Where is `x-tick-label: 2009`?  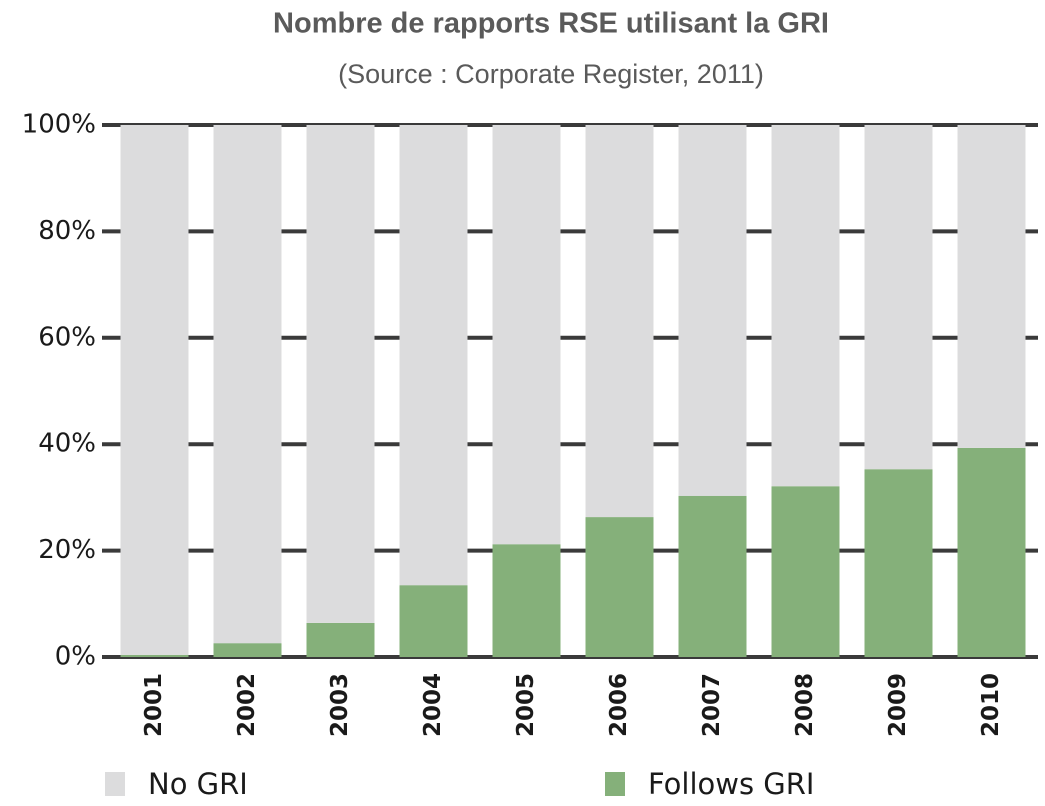
x-tick-label: 2009 is located at coordinates (898, 705).